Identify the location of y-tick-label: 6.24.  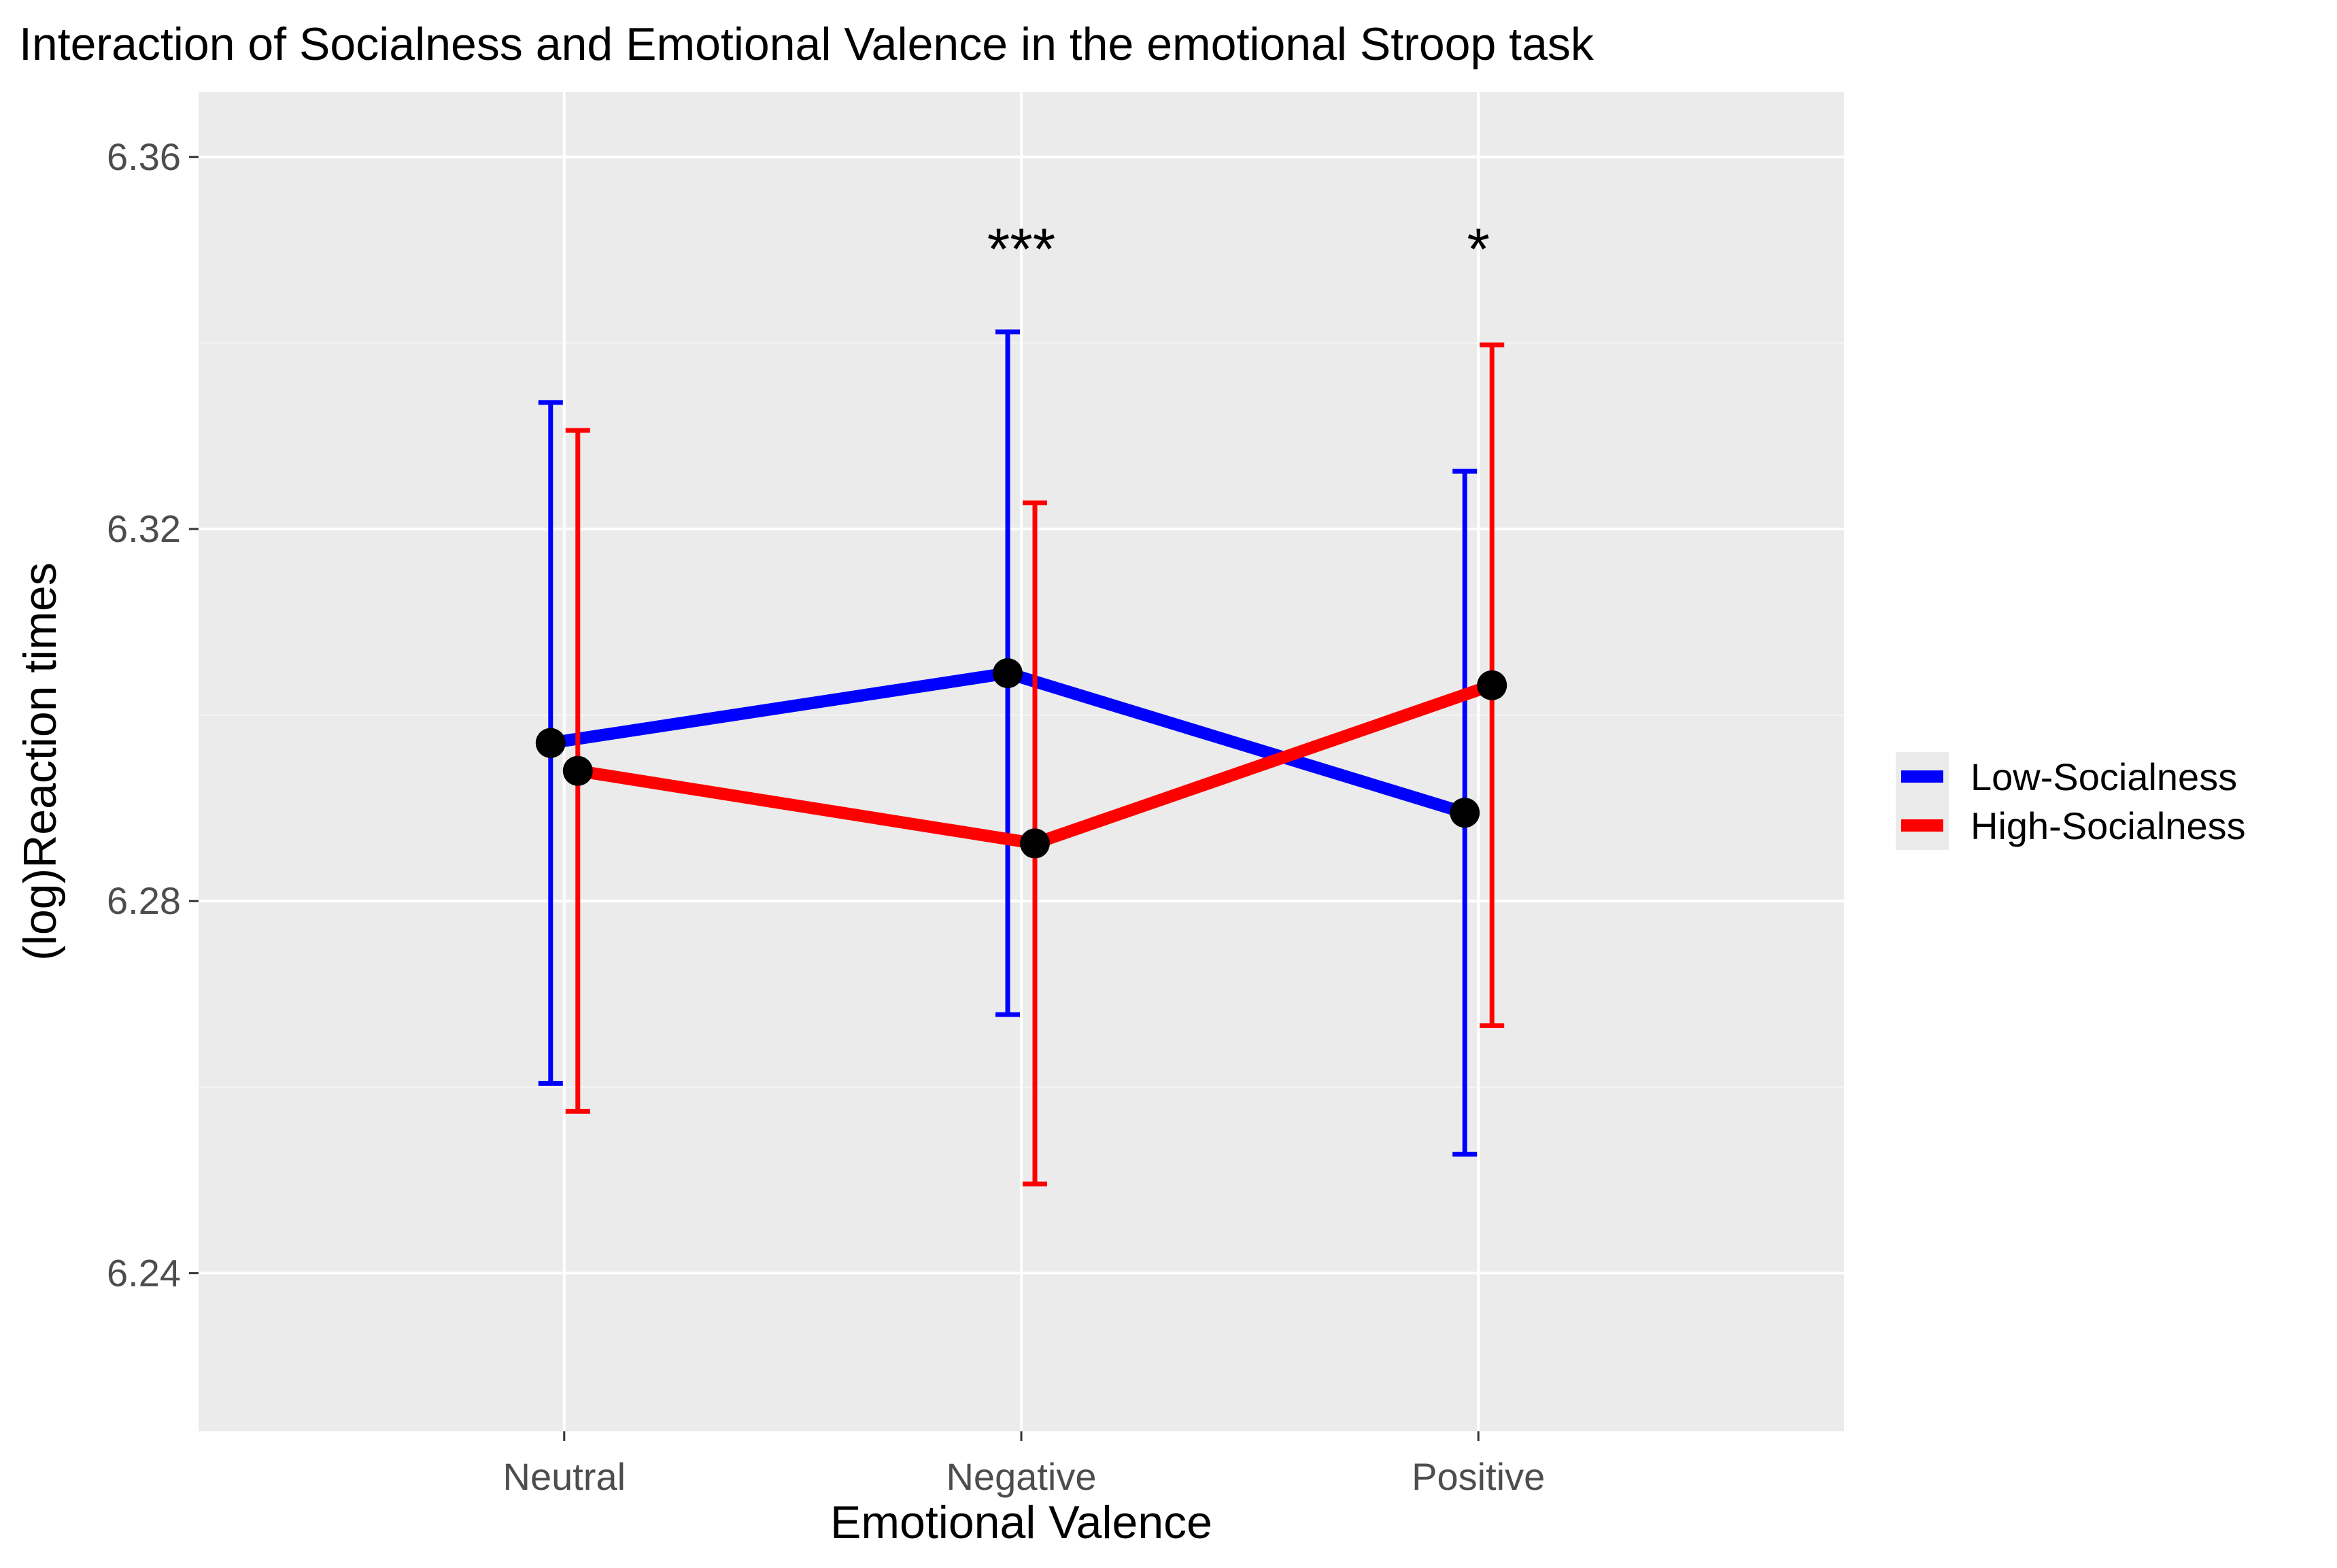
(144, 1272).